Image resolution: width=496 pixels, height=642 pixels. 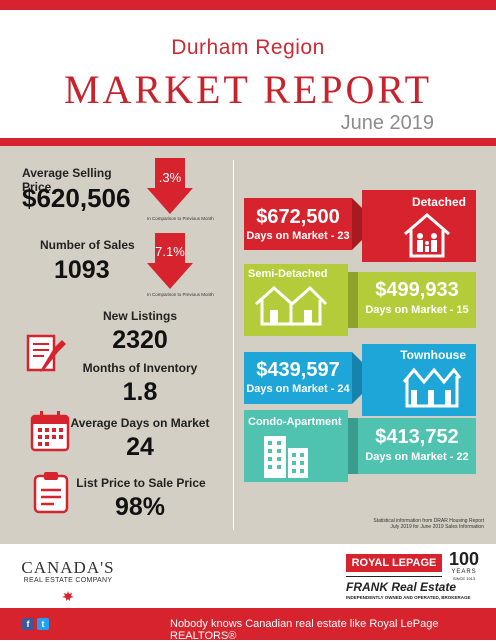 I want to click on detached-dom: Days on Market - 23, so click(x=298, y=236).